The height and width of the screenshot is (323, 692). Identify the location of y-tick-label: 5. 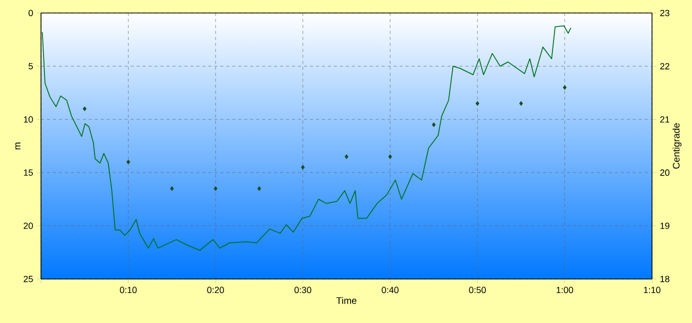
(30, 66).